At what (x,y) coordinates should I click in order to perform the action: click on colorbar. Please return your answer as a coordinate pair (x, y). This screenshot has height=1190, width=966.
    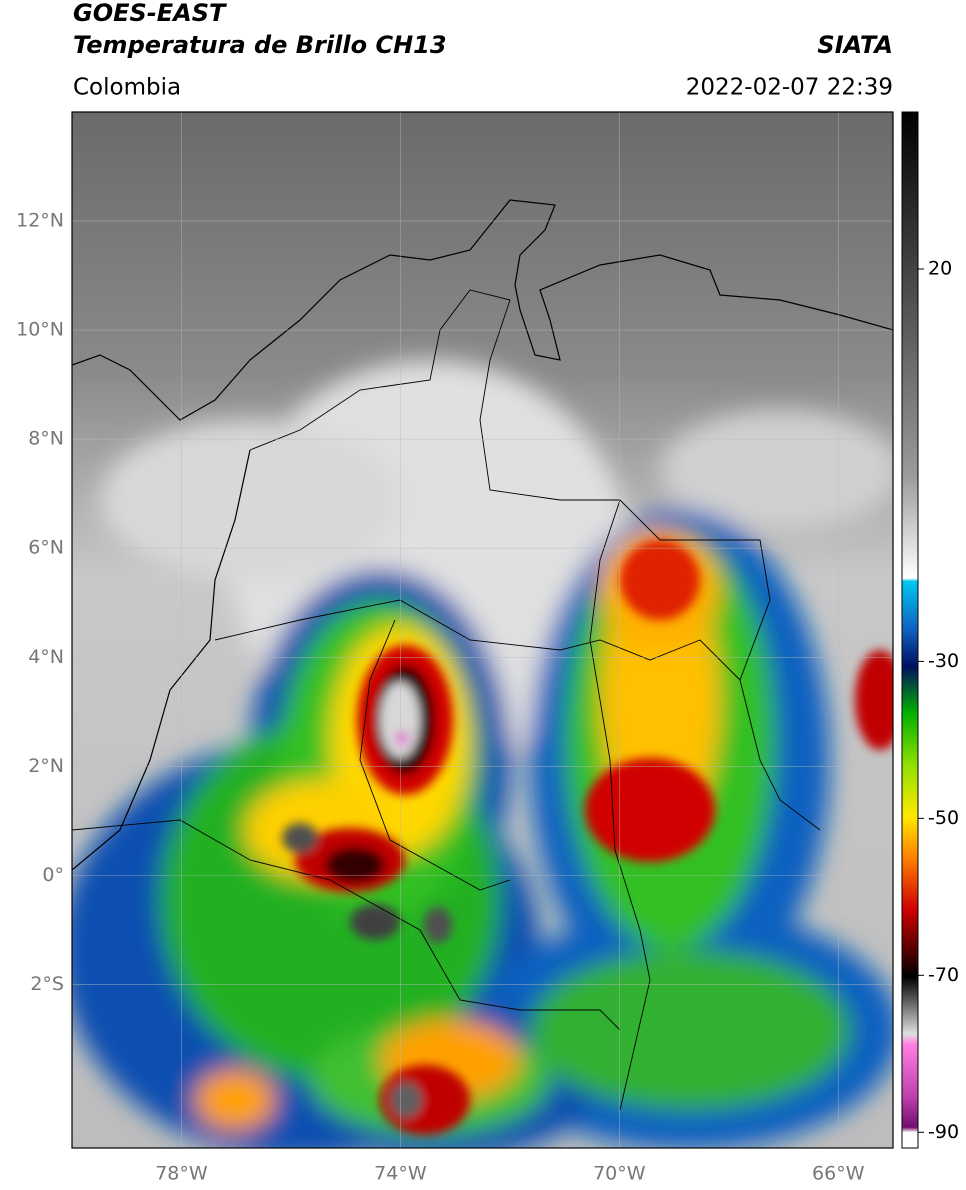
    Looking at the image, I should click on (910, 630).